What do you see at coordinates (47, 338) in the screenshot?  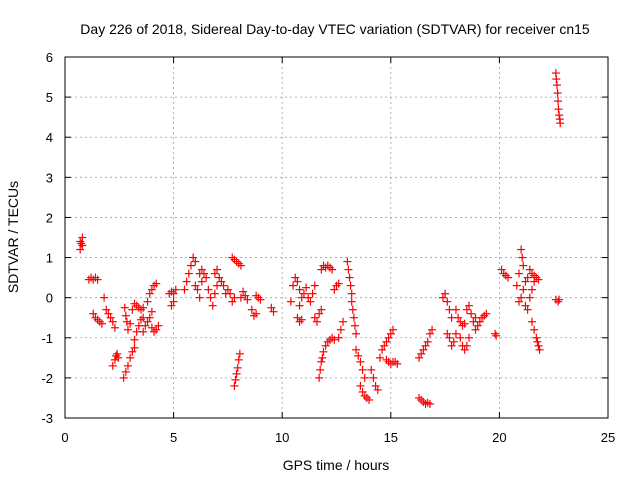 I see `y-tick-label: -1` at bounding box center [47, 338].